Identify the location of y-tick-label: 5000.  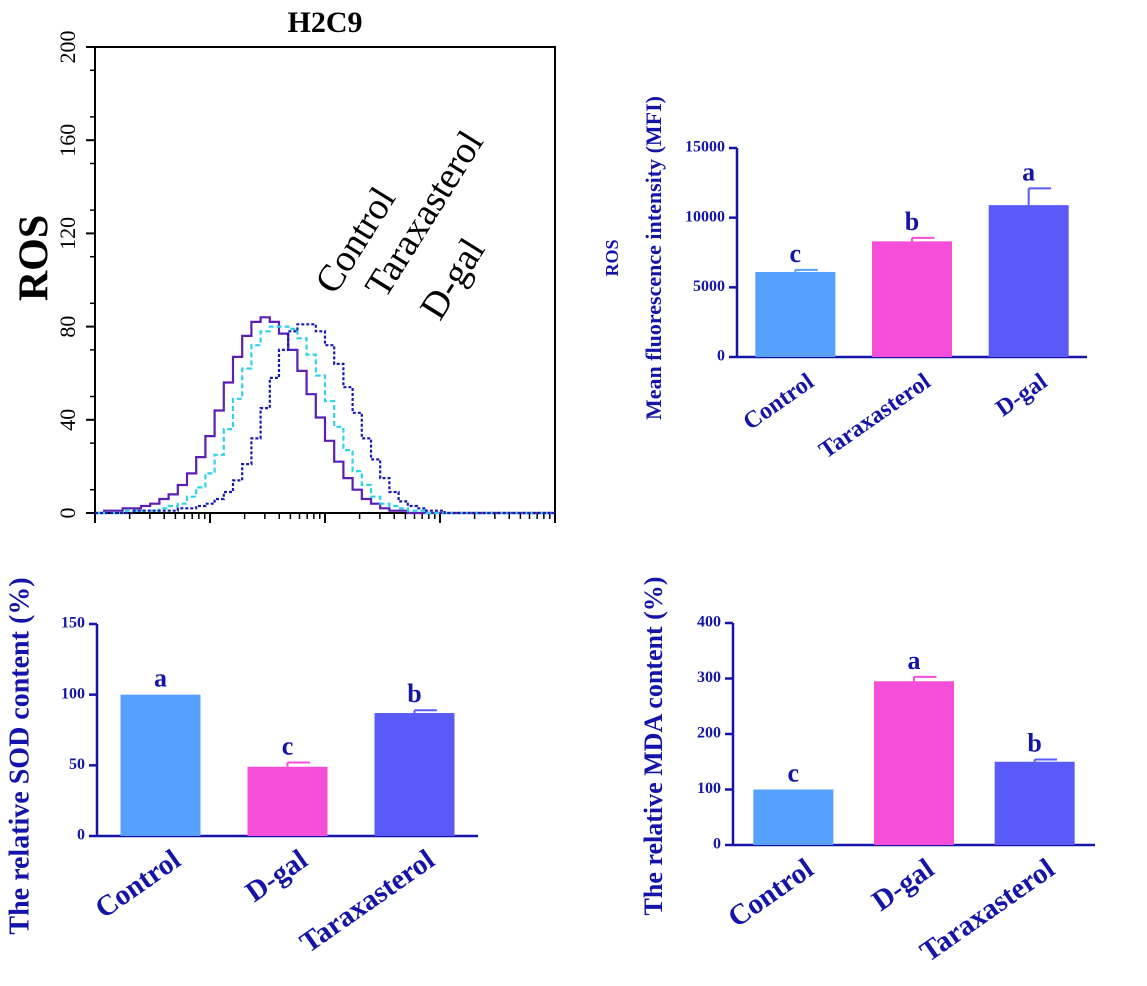
(709, 286).